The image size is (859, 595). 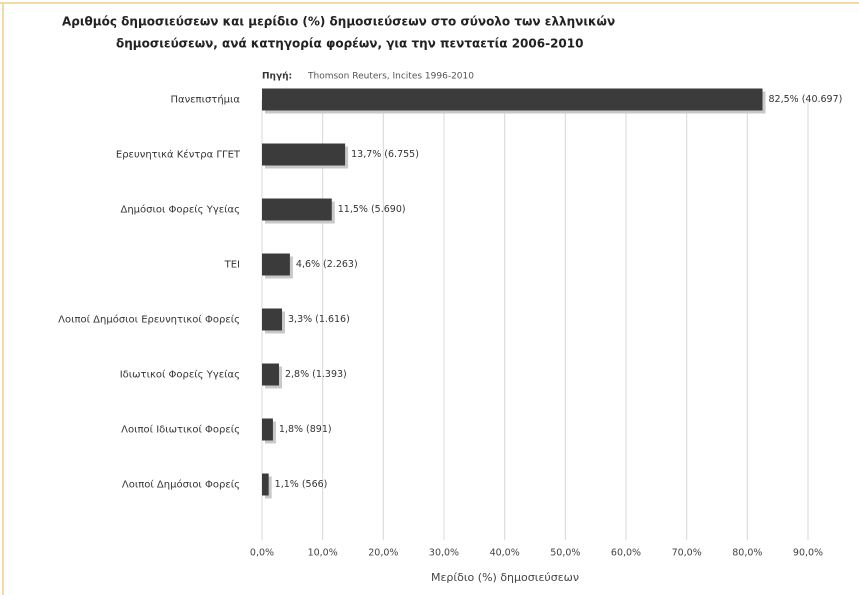 I want to click on category-label: ΤΕΙ, so click(x=232, y=265).